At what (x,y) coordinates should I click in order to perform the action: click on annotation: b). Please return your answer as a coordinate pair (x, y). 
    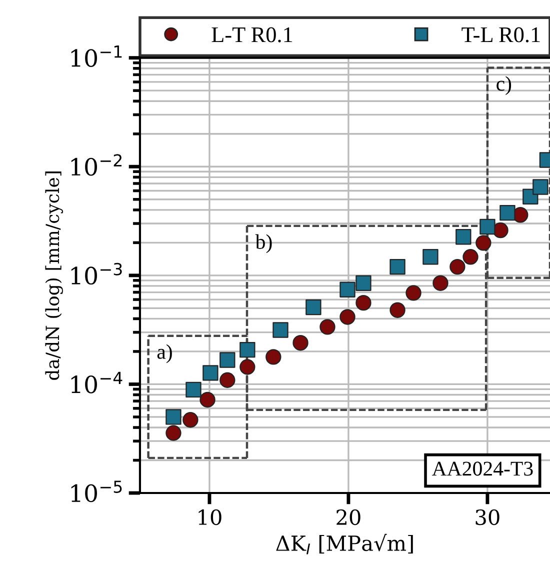
    Looking at the image, I should click on (263, 244).